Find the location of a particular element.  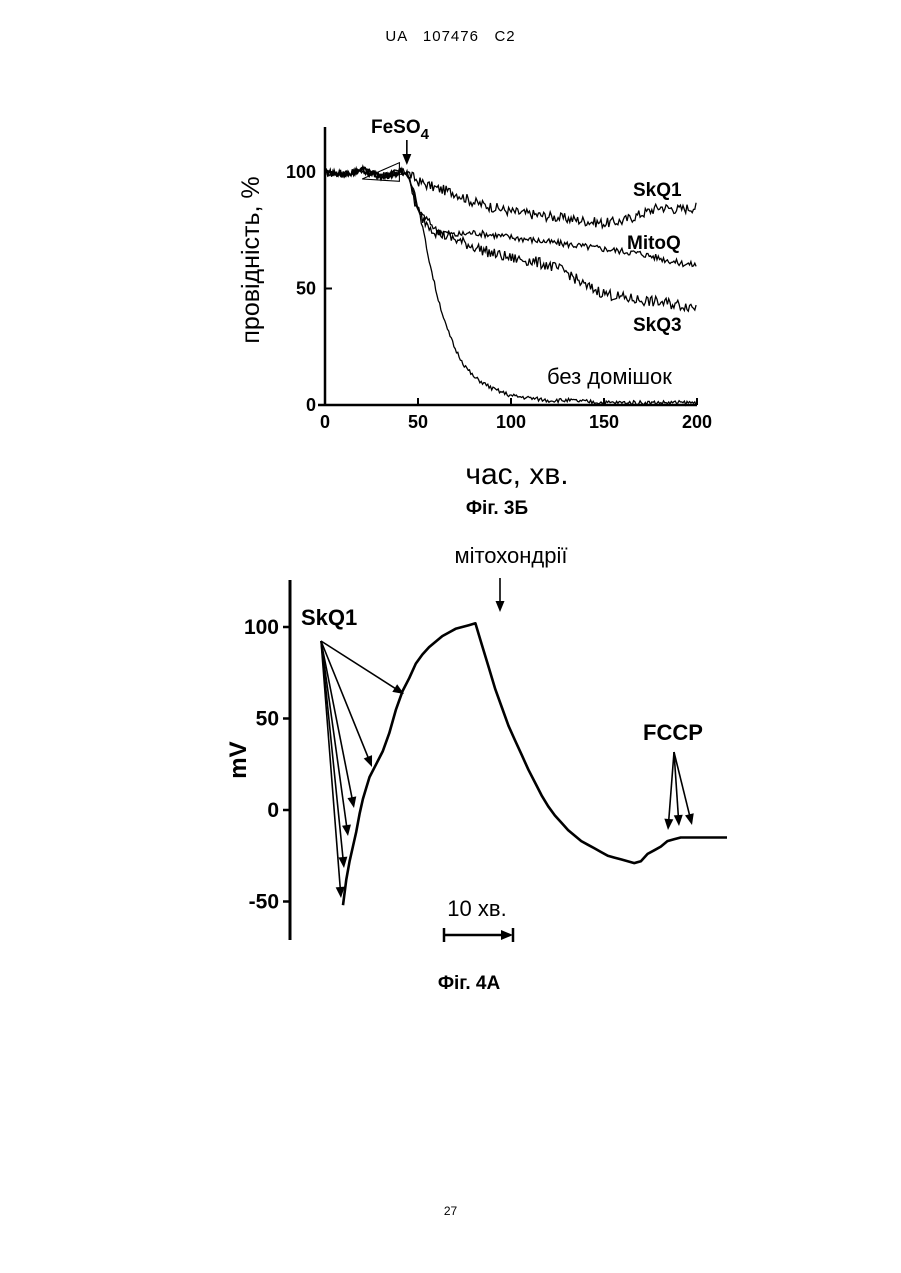

x-axis-label: час, хв. is located at coordinates (516, 474).